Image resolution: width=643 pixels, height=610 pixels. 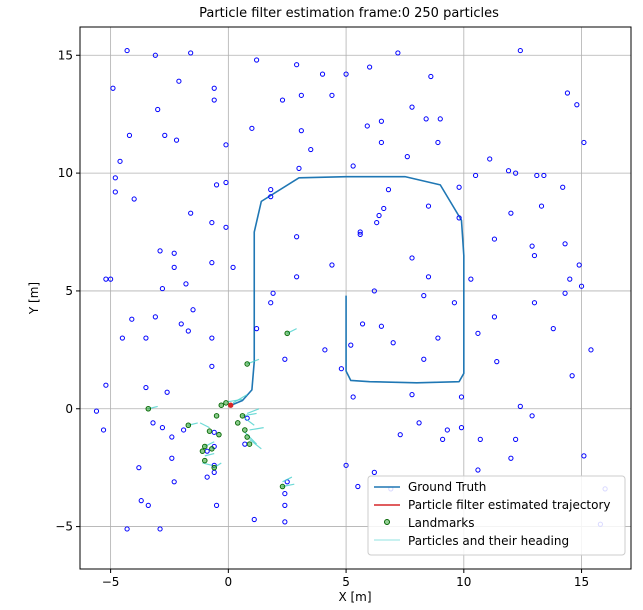 What do you see at coordinates (65, 55) in the screenshot?
I see `y-tick-label: 15` at bounding box center [65, 55].